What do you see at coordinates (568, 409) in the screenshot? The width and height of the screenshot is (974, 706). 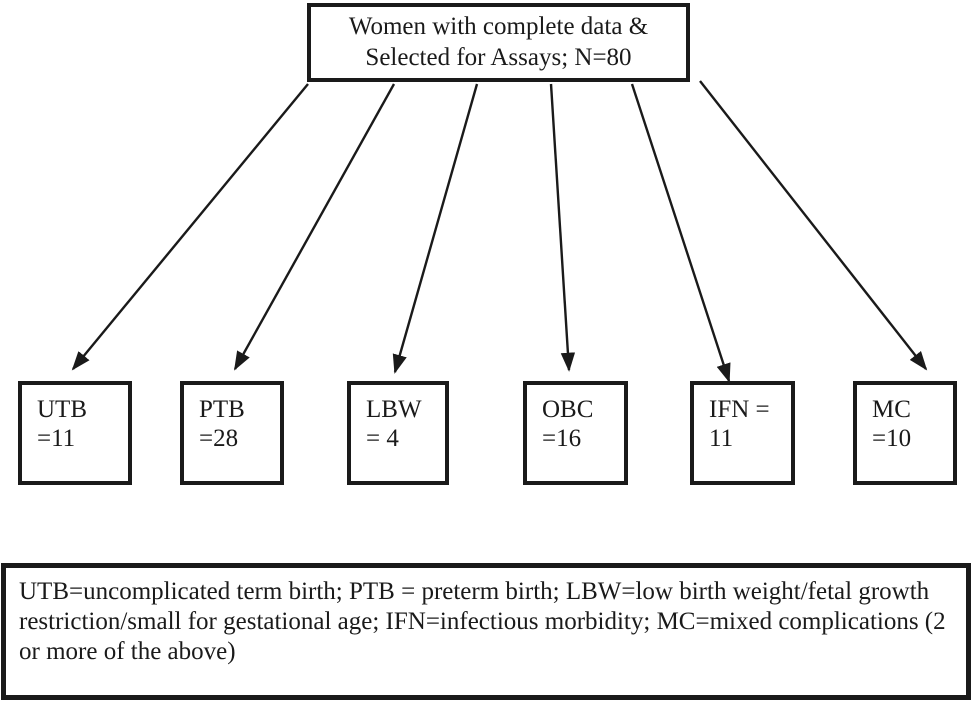 I see `node-obc-label: OBC` at bounding box center [568, 409].